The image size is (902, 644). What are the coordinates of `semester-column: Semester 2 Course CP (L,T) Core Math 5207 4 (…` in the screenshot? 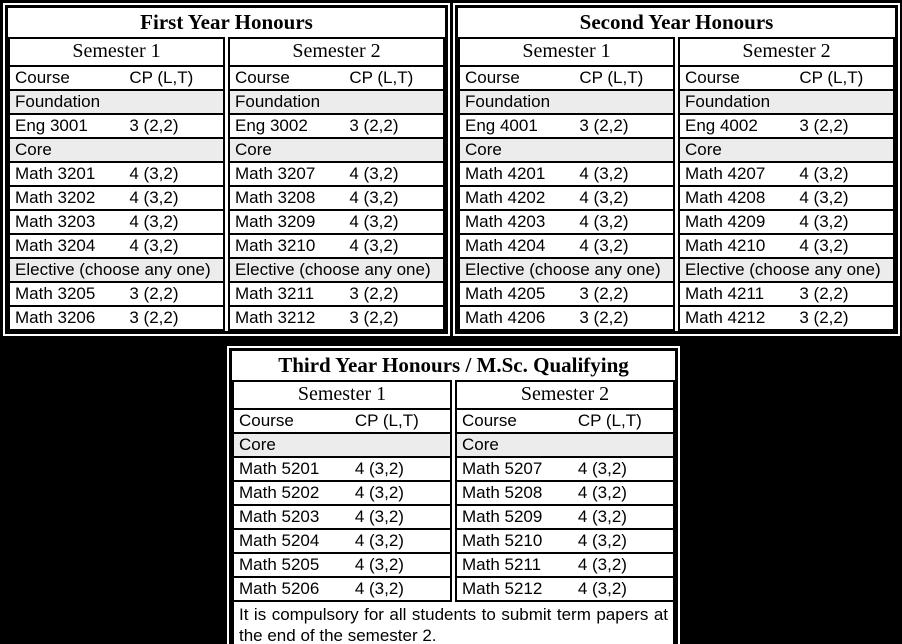 It's located at (565, 491).